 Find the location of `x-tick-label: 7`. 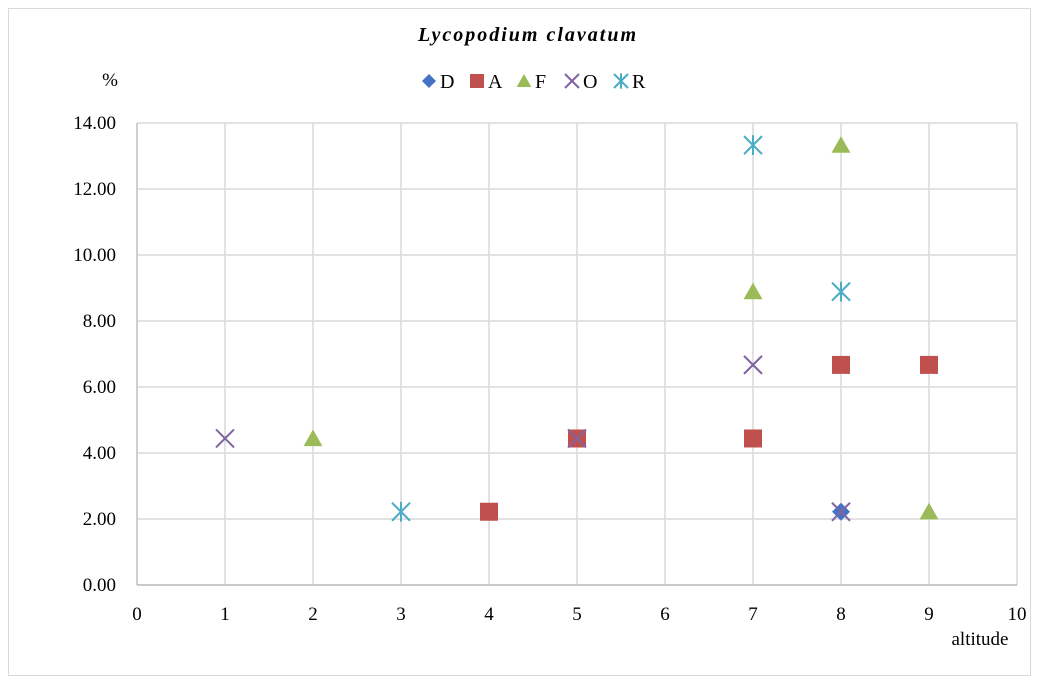

x-tick-label: 7 is located at coordinates (753, 614).